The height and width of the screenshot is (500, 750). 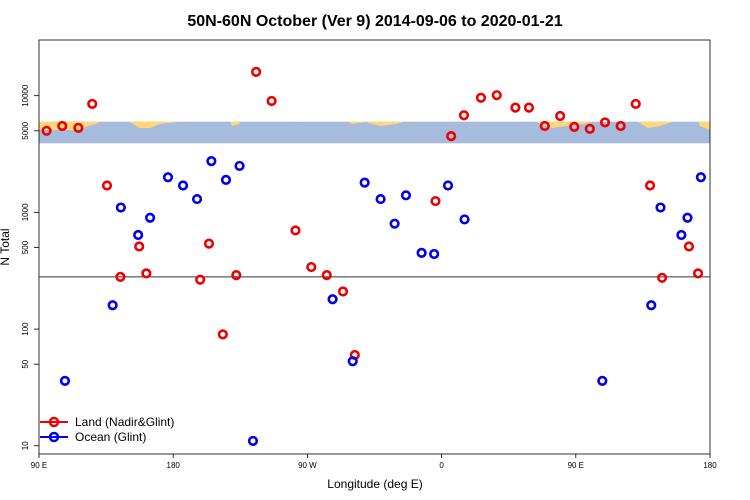 I want to click on y-tick-label: 10000, so click(x=25, y=95).